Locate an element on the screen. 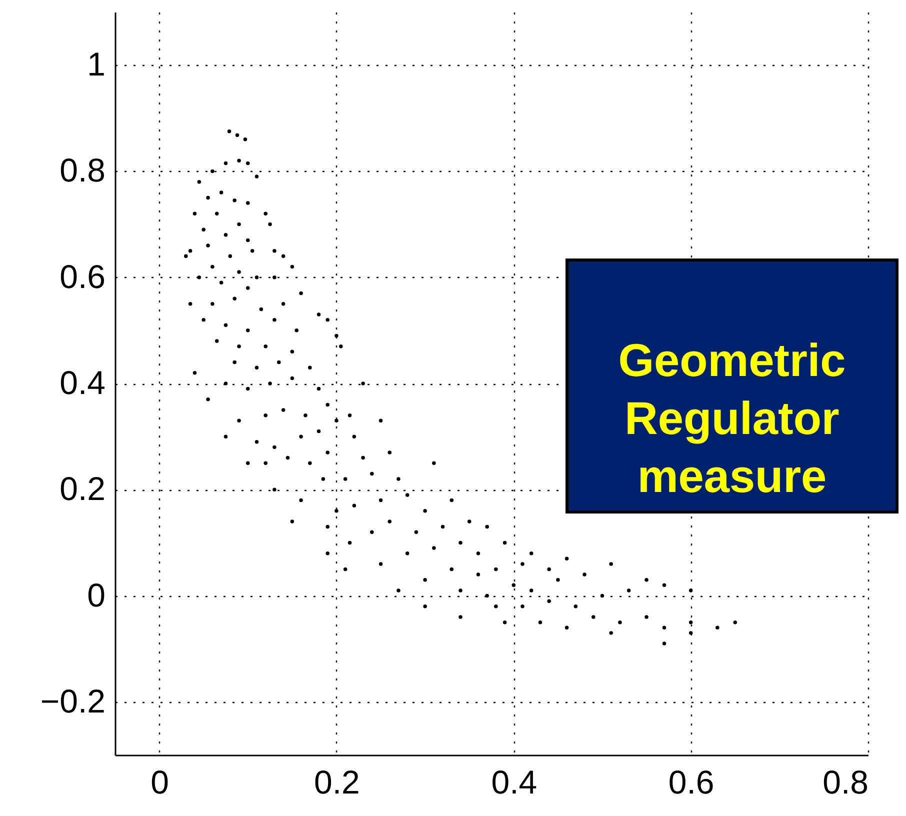  y-tick-label: 1 is located at coordinates (96, 64).